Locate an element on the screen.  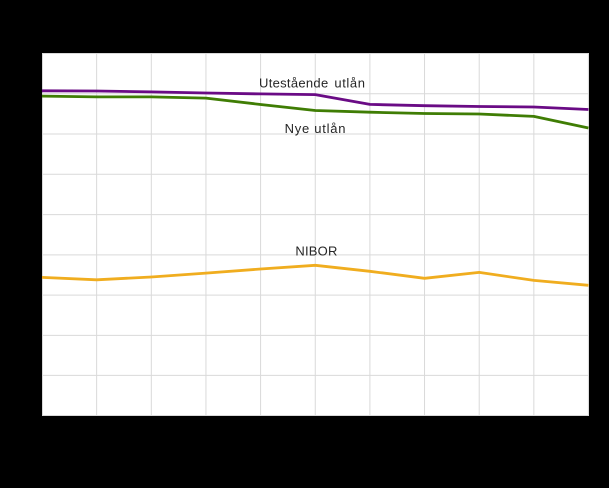
svg-text: NIBOR is located at coordinates (316, 251).